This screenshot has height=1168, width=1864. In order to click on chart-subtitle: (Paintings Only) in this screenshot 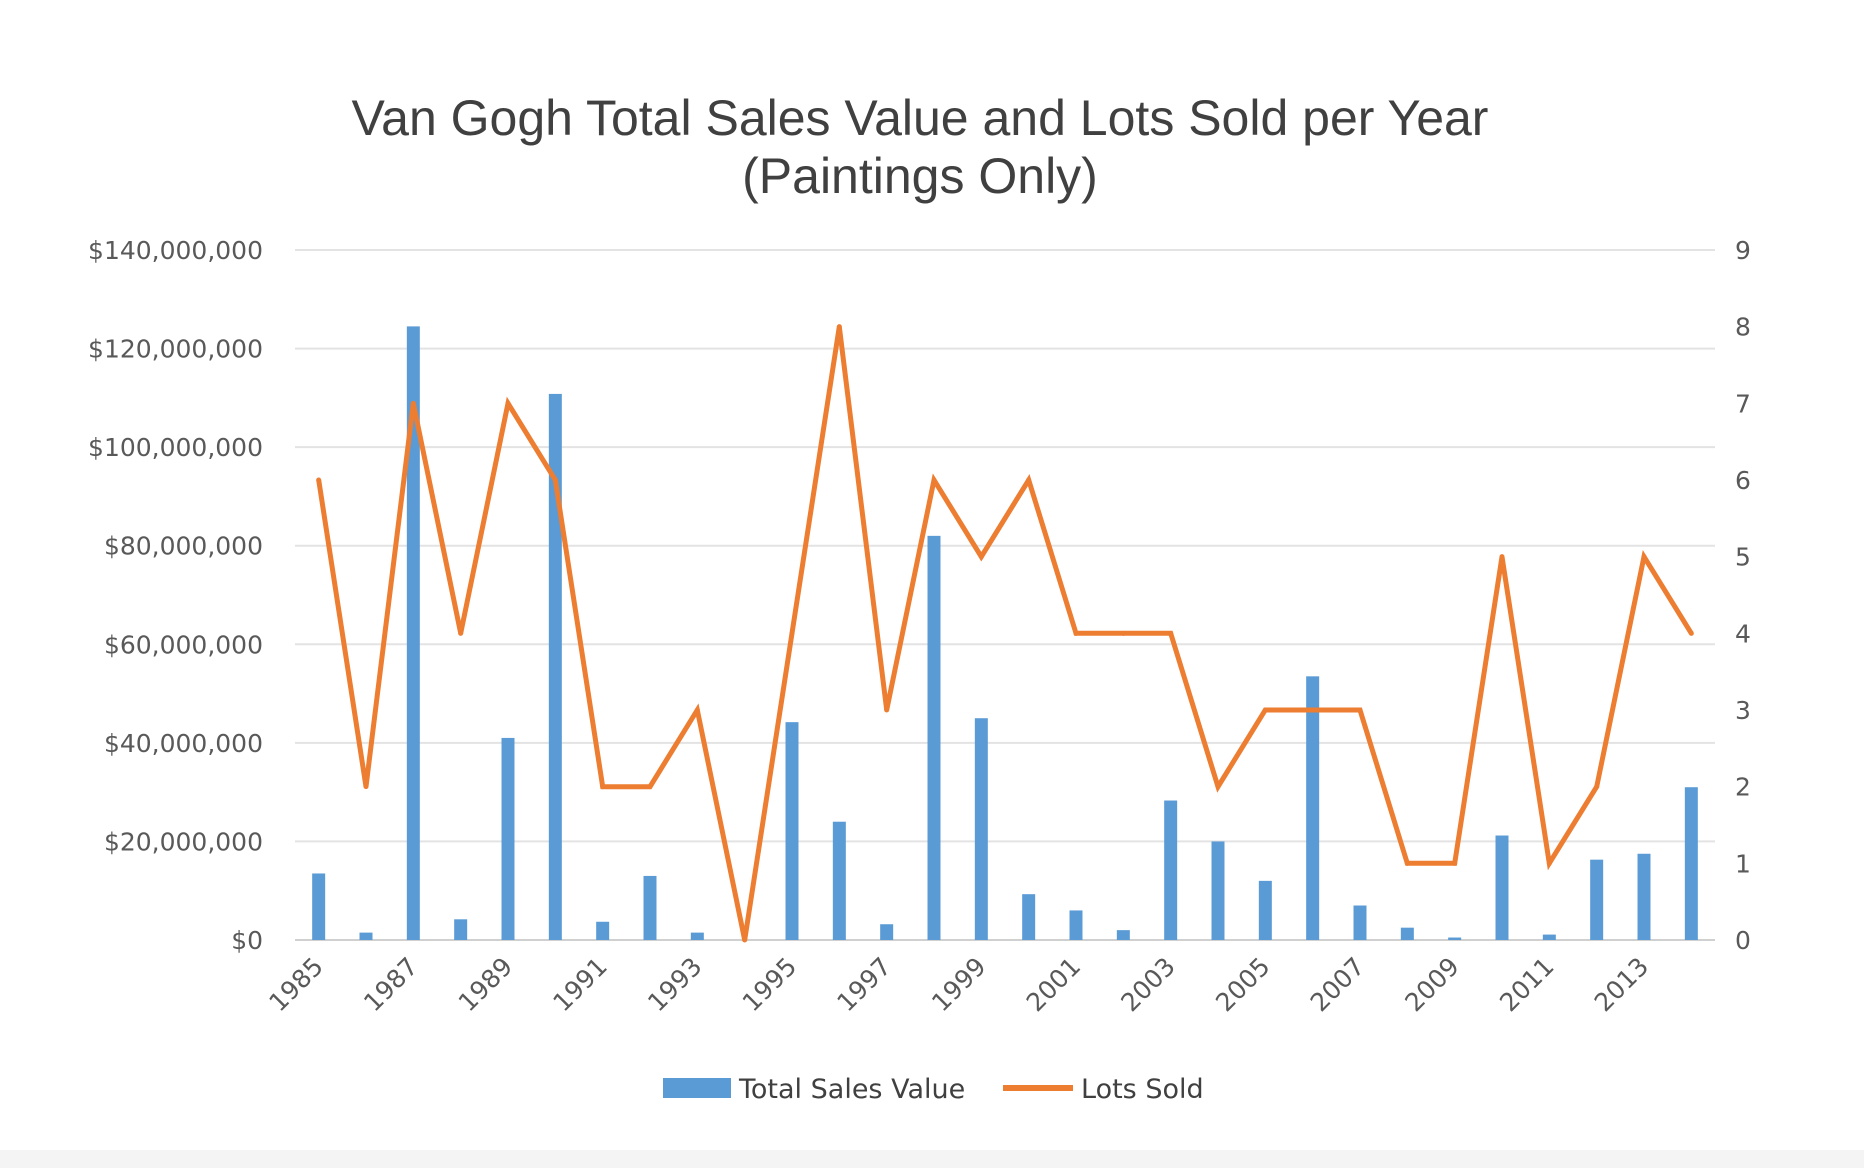, I will do `click(920, 176)`.